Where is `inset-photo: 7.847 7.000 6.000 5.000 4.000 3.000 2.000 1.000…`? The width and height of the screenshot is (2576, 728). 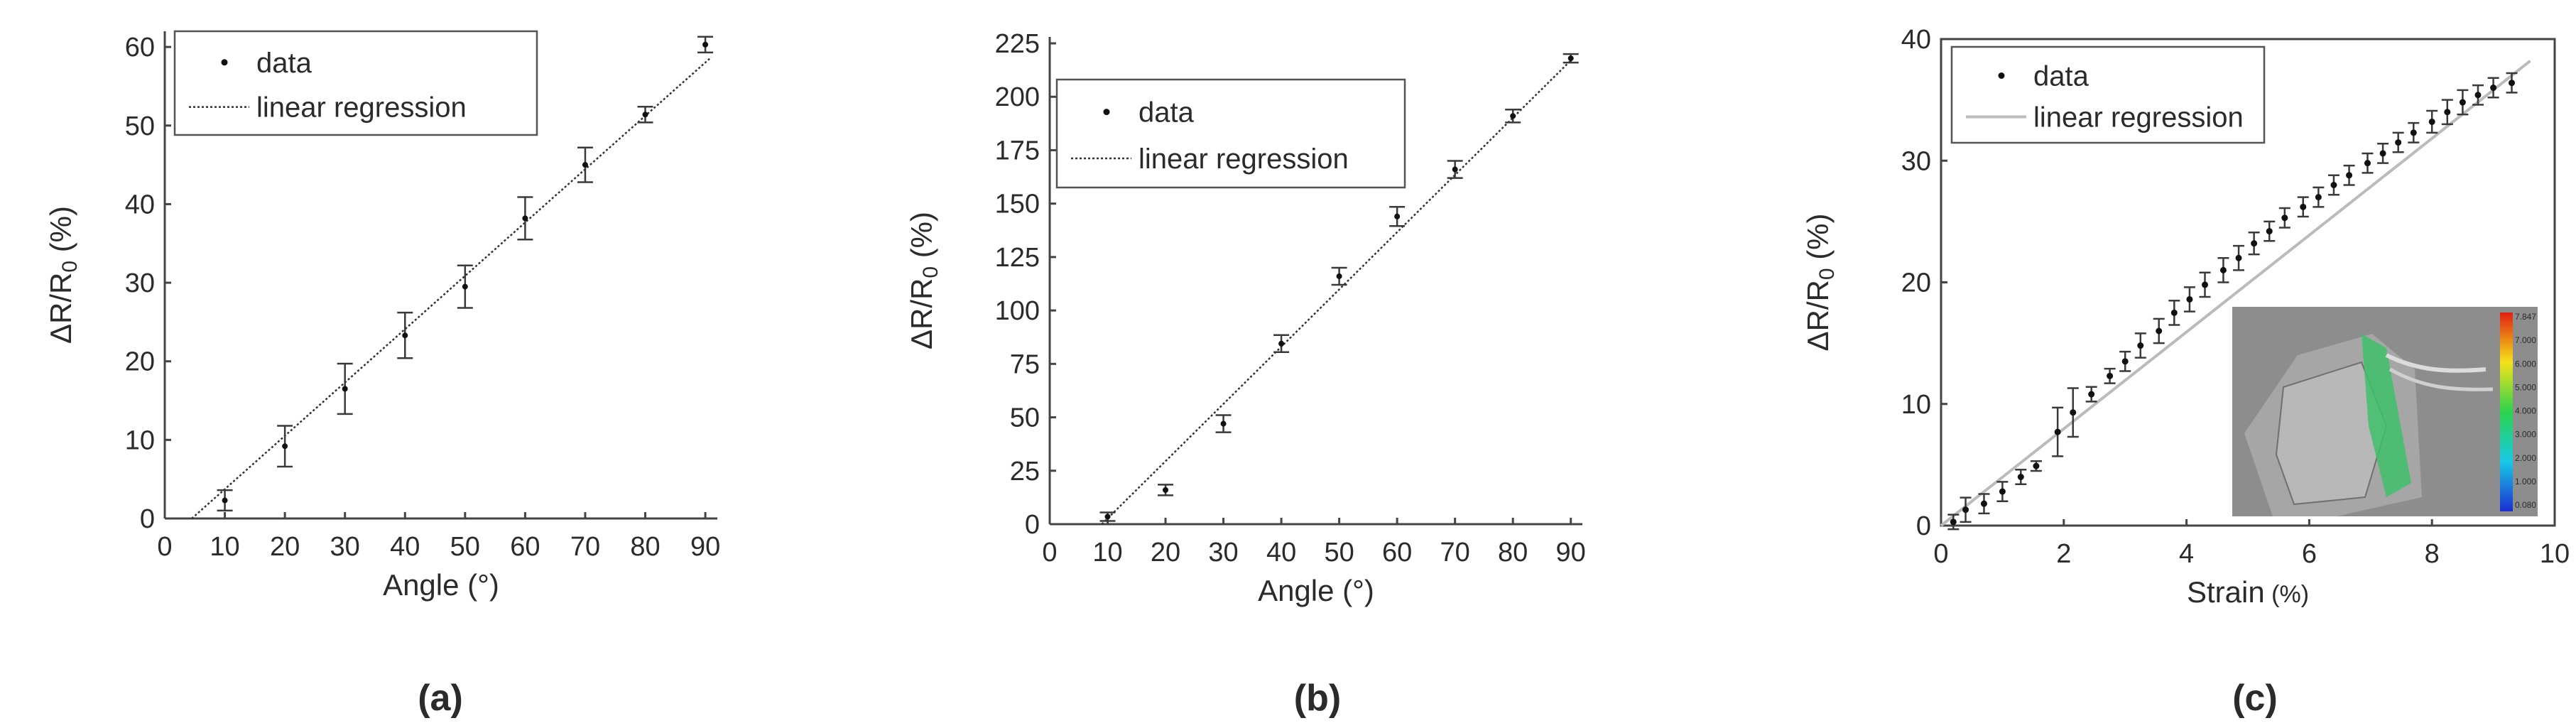 inset-photo: 7.847 7.000 6.000 5.000 4.000 3.000 2.000 1.000… is located at coordinates (2385, 411).